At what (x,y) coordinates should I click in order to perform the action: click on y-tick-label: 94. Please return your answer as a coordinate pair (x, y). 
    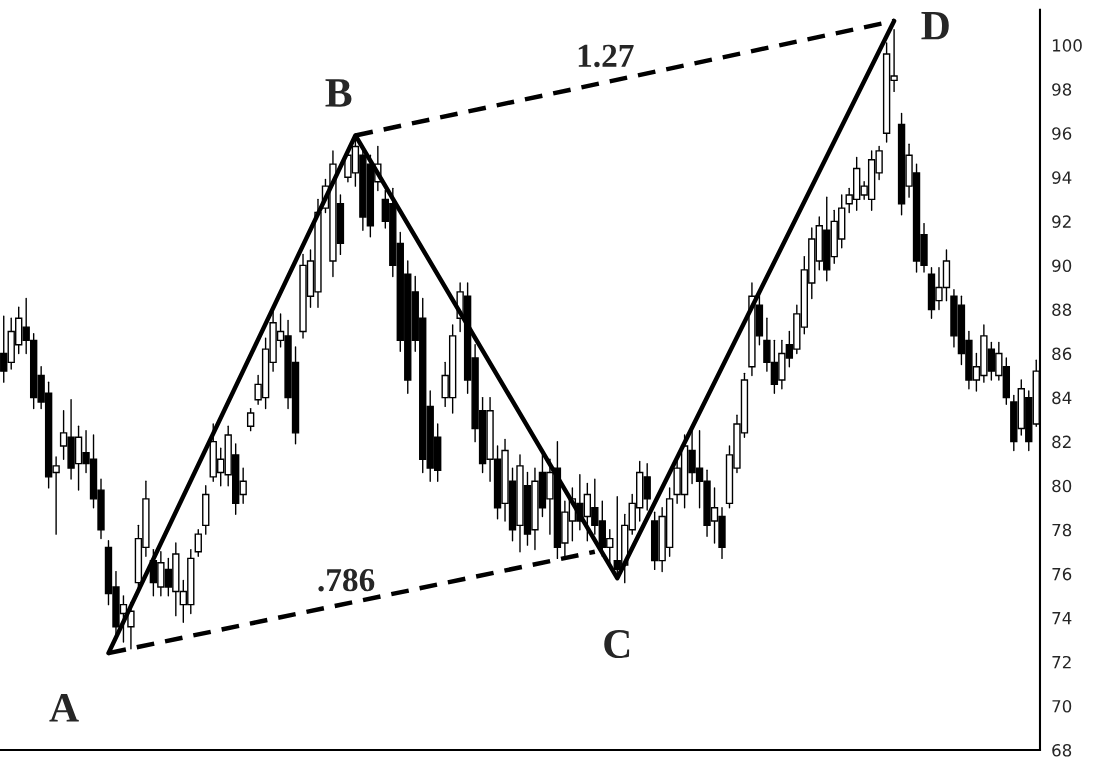
    Looking at the image, I should click on (1062, 177).